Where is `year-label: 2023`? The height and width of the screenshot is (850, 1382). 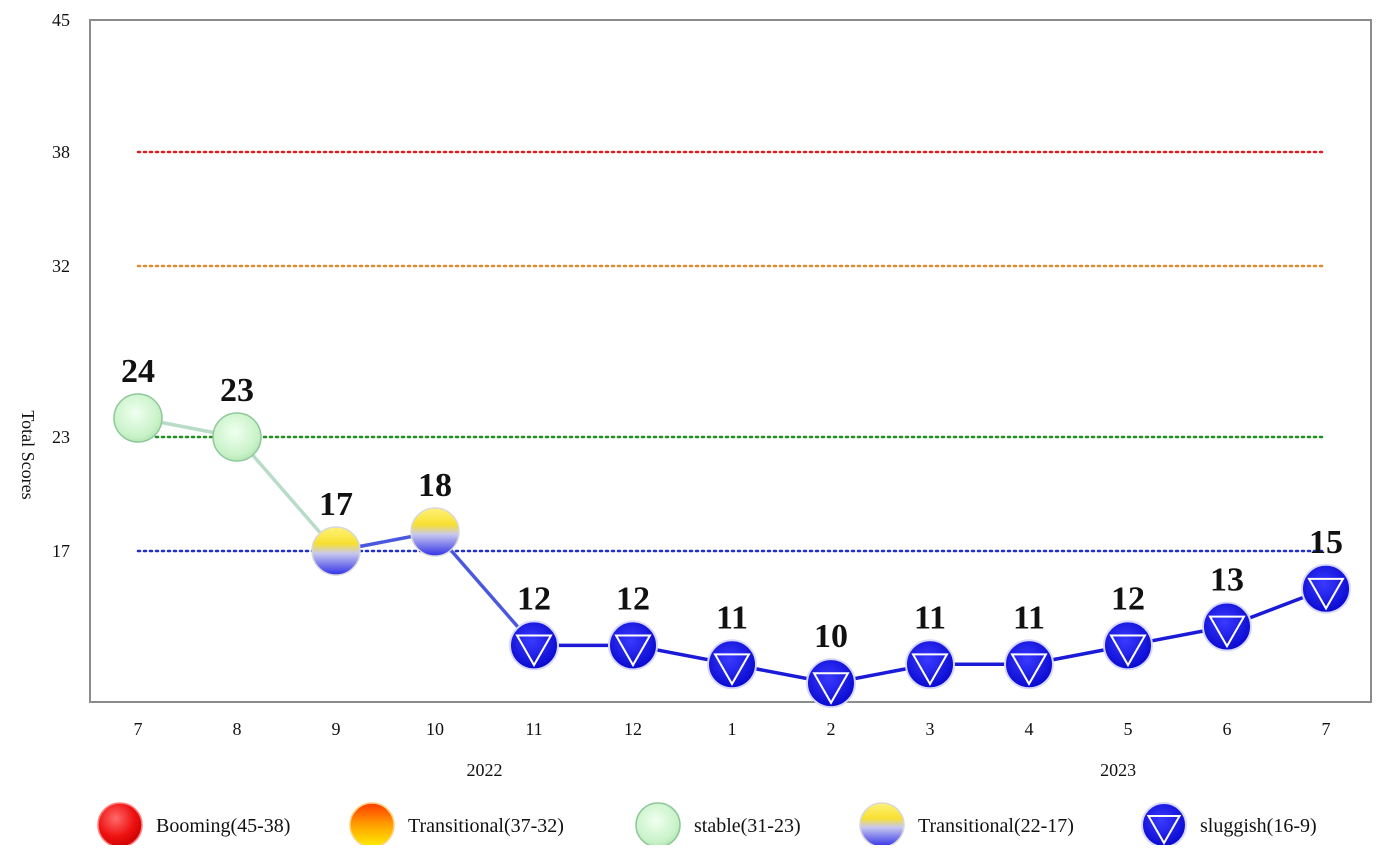
year-label: 2023 is located at coordinates (1118, 770).